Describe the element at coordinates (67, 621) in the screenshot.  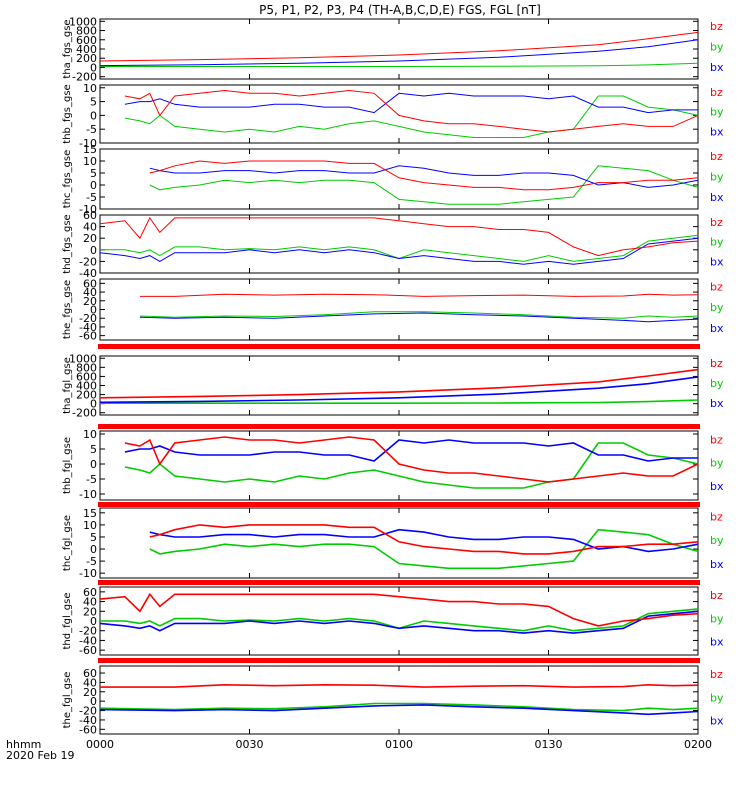
I see `y-axis-label: thd_fgl_gse` at that location.